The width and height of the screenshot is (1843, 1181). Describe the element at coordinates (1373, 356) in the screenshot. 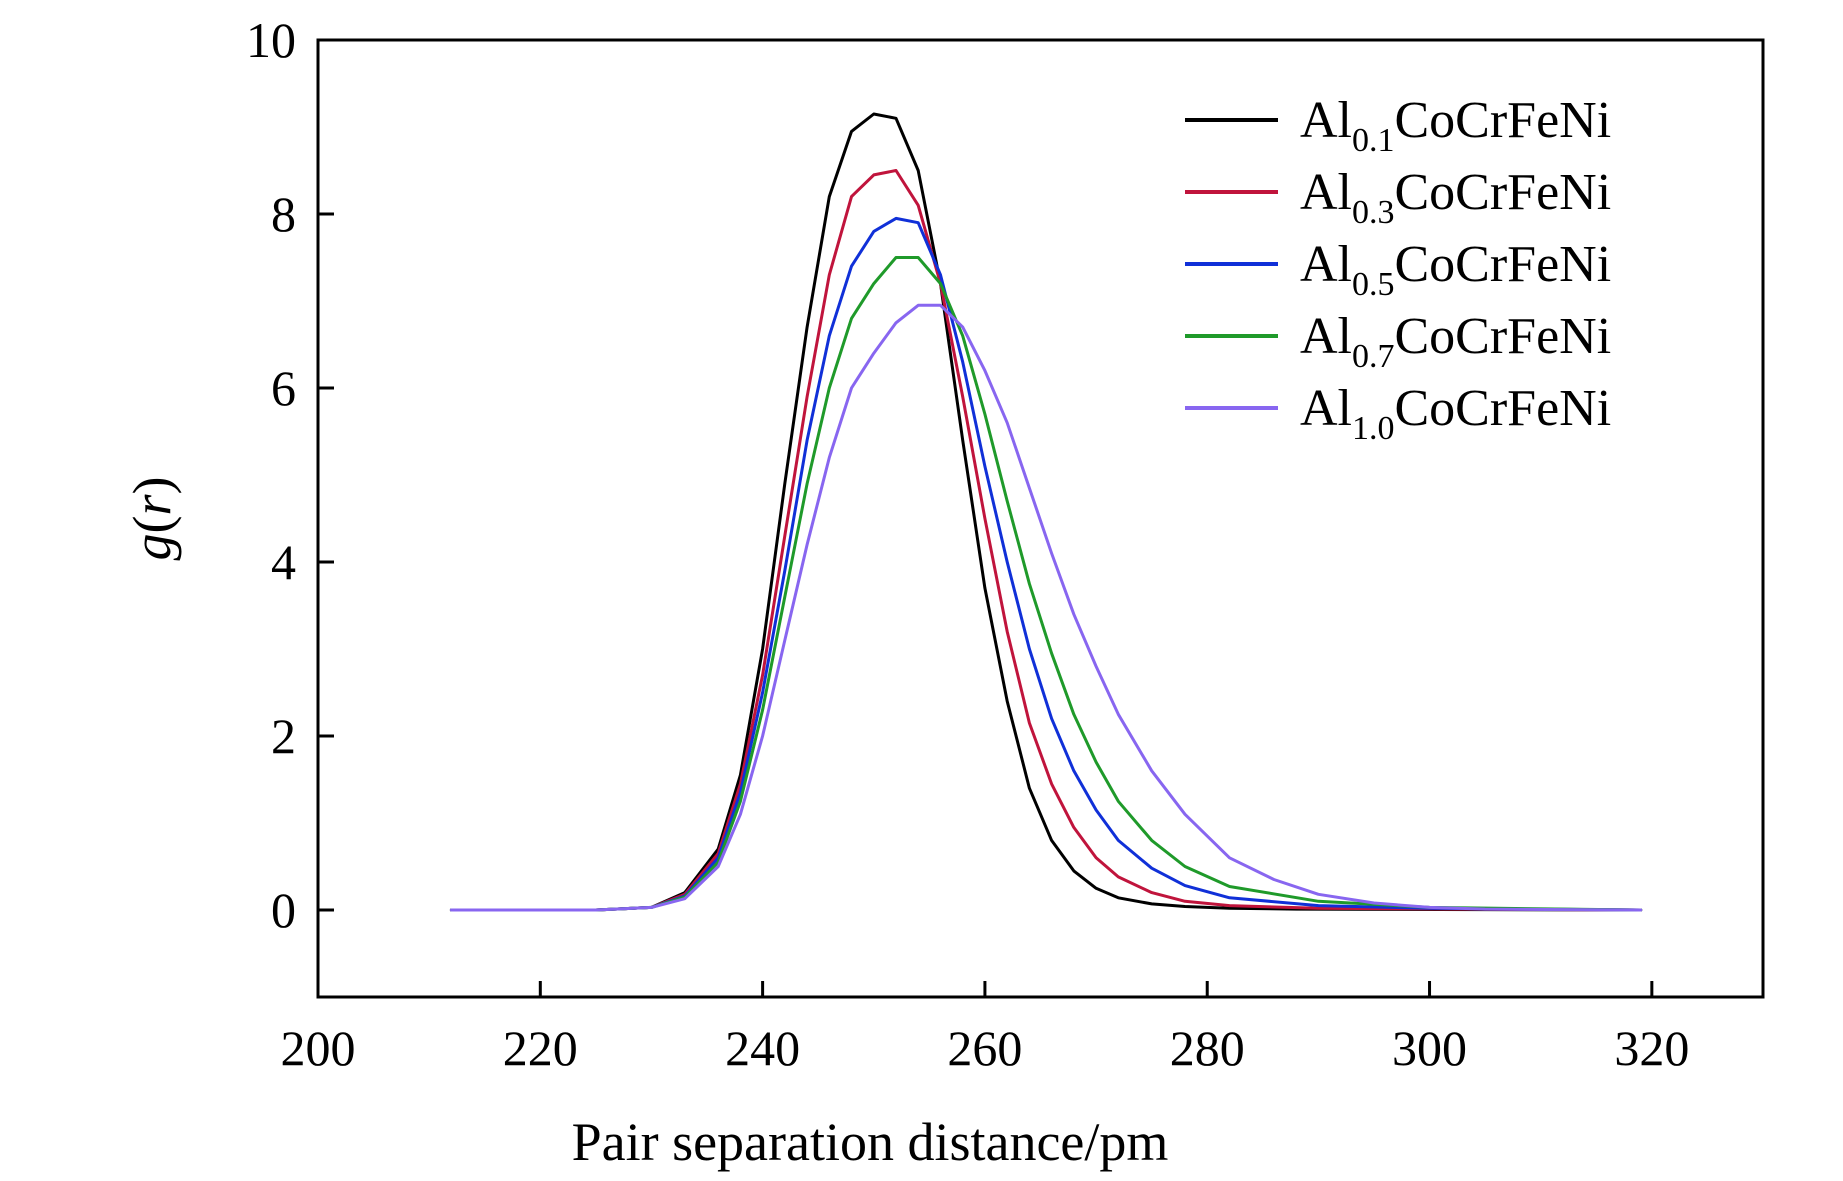

I see `legend-label-subscript: 0.7` at that location.